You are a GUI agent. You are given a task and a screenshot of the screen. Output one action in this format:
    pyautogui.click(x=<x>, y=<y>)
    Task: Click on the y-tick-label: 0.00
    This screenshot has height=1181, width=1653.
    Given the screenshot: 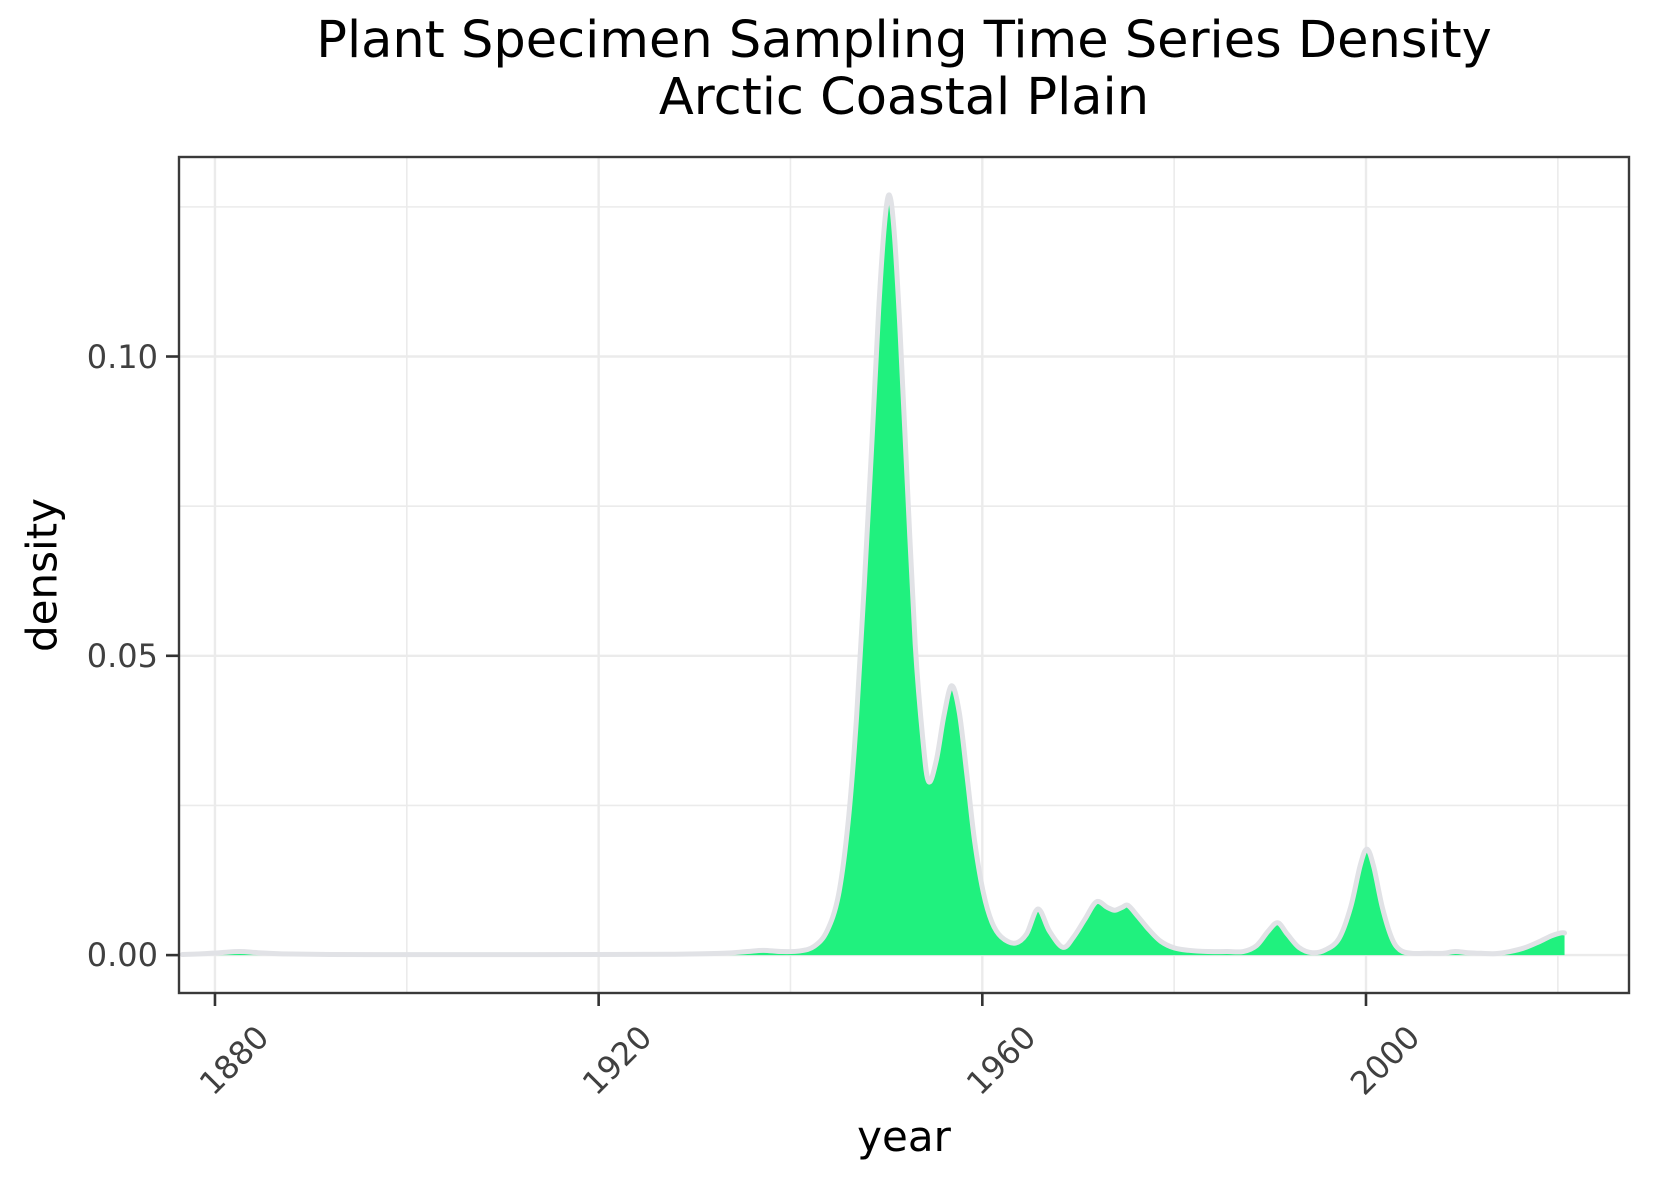 What is the action you would take?
    pyautogui.click(x=122, y=955)
    